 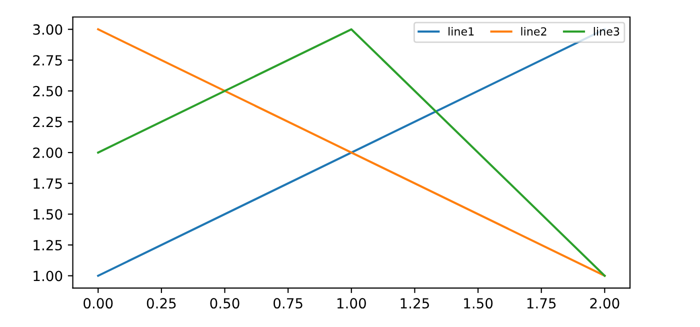 What do you see at coordinates (605, 303) in the screenshot?
I see `x-tick-label: 2.00` at bounding box center [605, 303].